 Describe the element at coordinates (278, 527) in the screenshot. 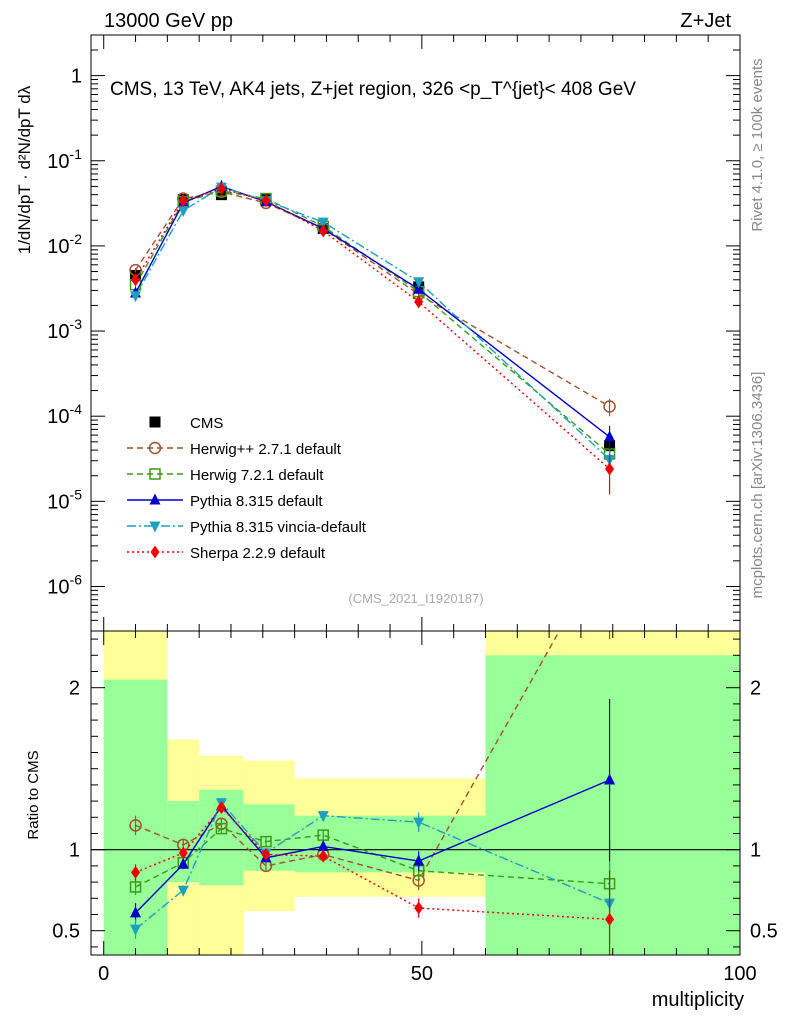

I see `legend-label: Pythia 8.315 vincia-default` at that location.